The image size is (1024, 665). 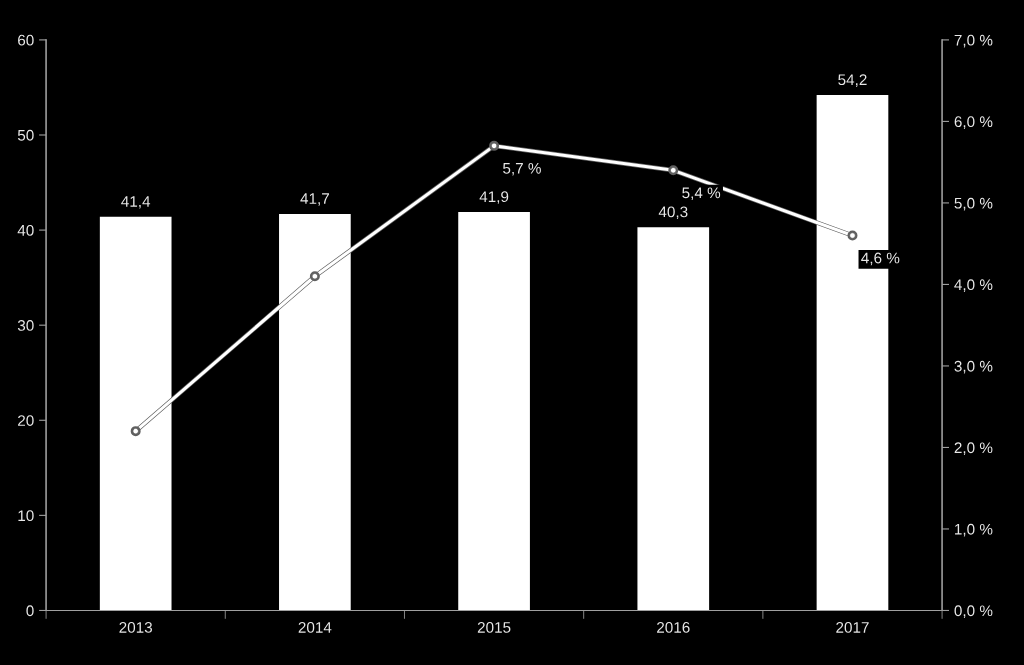 I want to click on y2-tick-label: 7,0 %, so click(x=973, y=41).